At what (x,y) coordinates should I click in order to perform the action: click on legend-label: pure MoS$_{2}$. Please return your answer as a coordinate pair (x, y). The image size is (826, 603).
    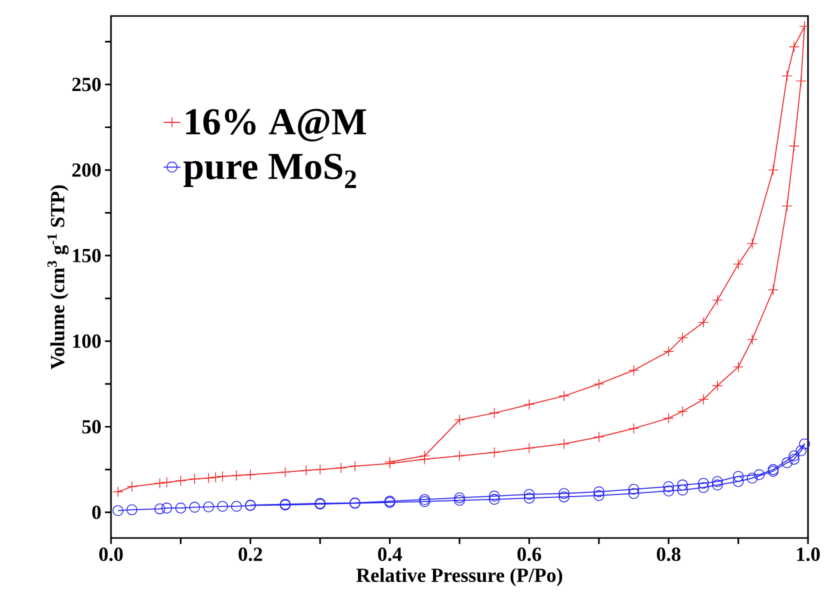
    Looking at the image, I should click on (270, 171).